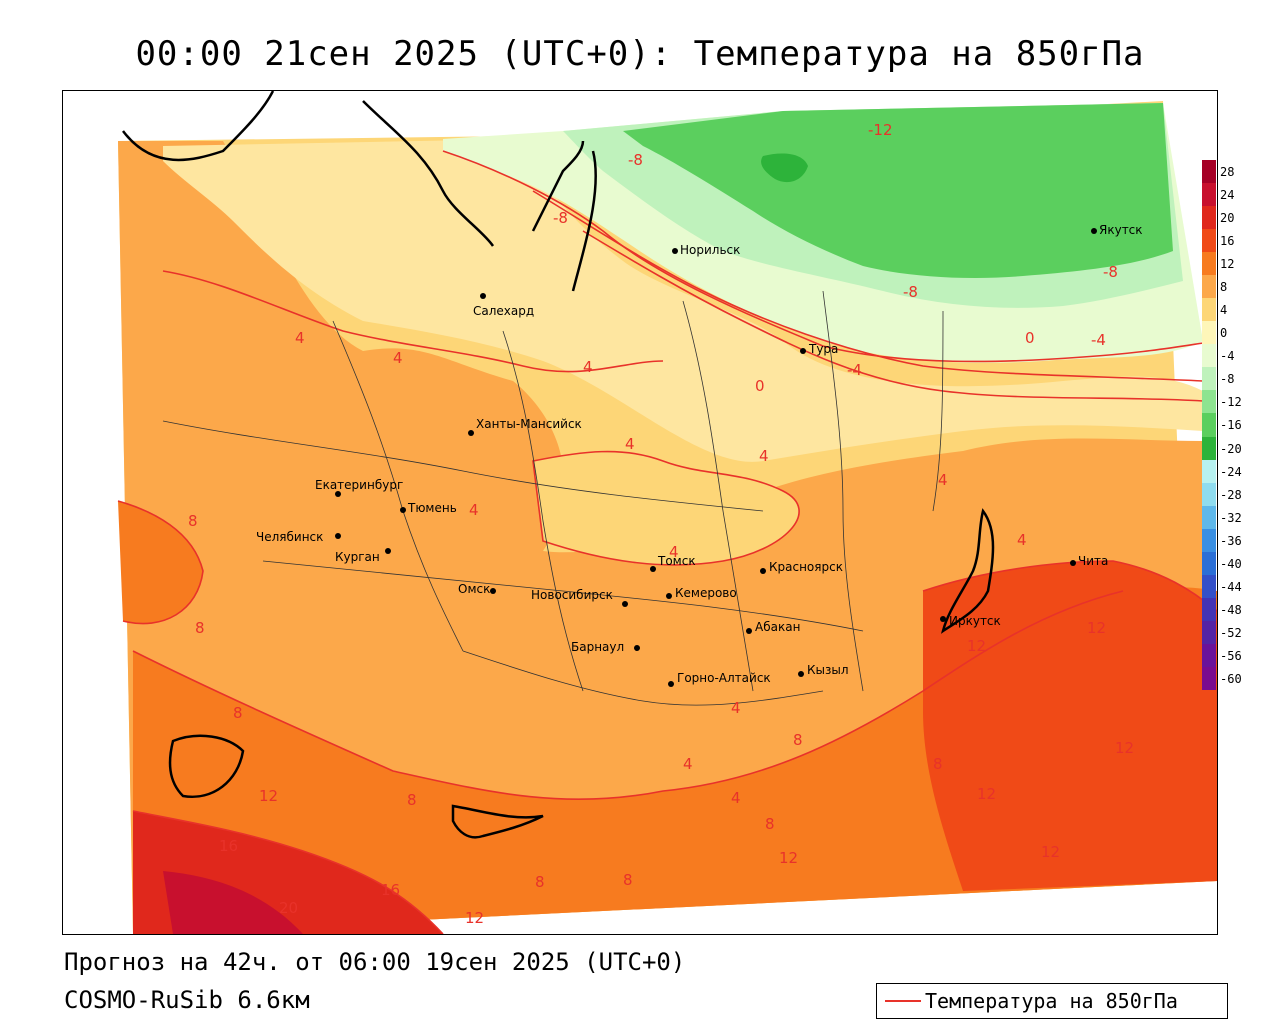 The height and width of the screenshot is (1024, 1280). Describe the element at coordinates (1231, 586) in the screenshot. I see `colorbar-tick-label: -44` at that location.